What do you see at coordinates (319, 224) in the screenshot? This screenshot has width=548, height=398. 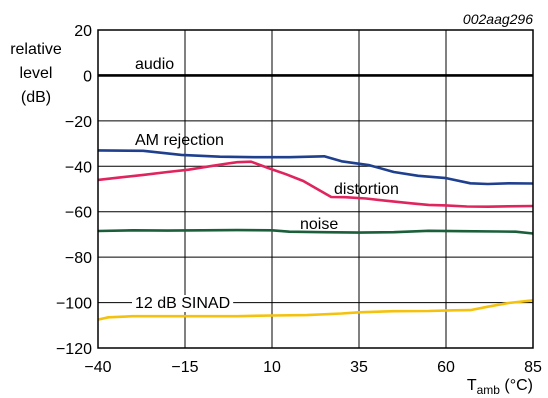 I see `series-label-noise: noise` at bounding box center [319, 224].